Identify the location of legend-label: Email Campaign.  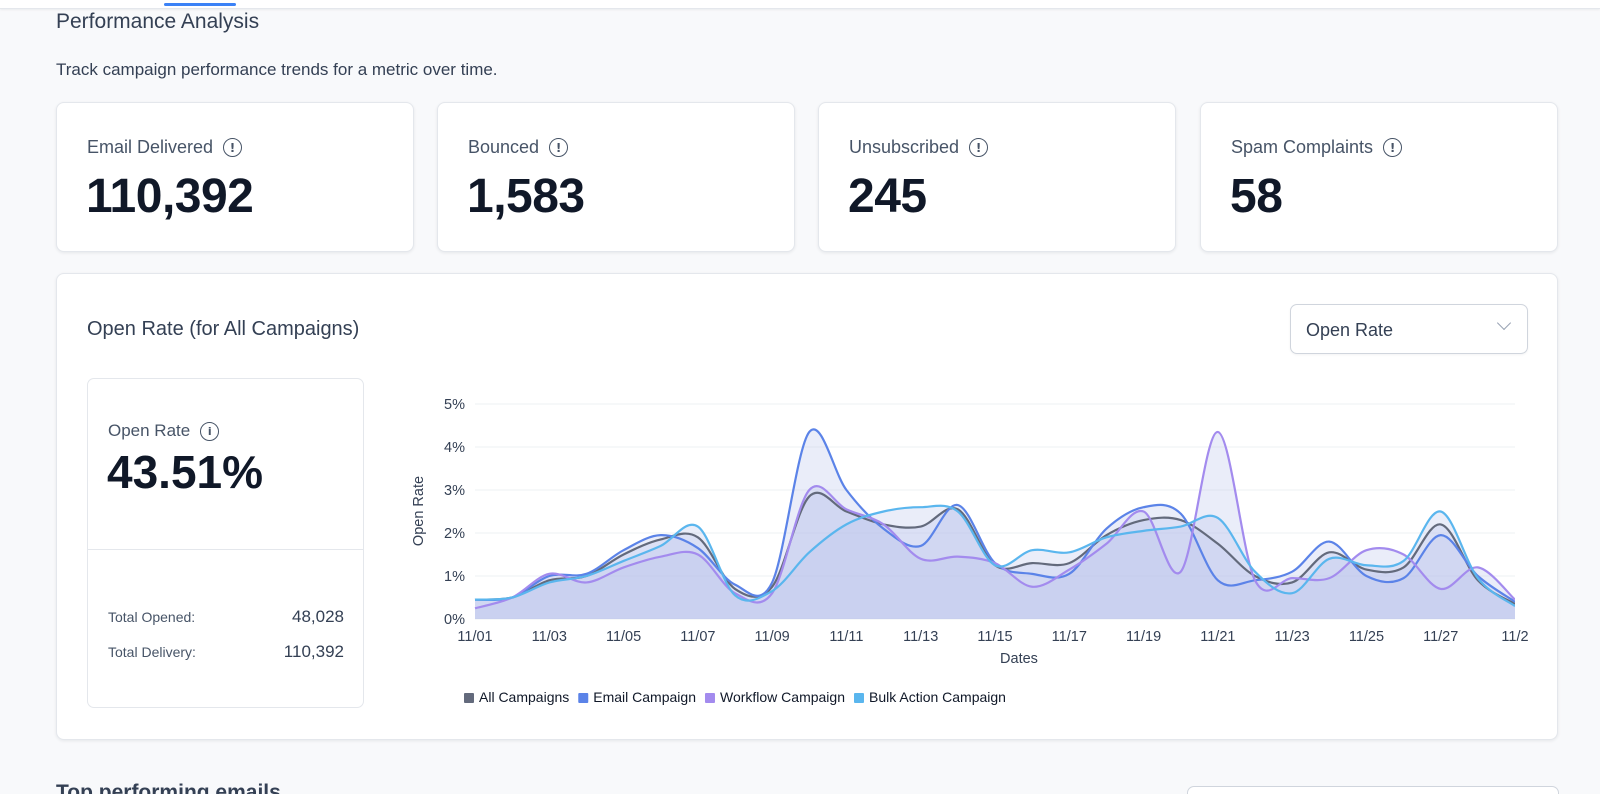
(644, 697).